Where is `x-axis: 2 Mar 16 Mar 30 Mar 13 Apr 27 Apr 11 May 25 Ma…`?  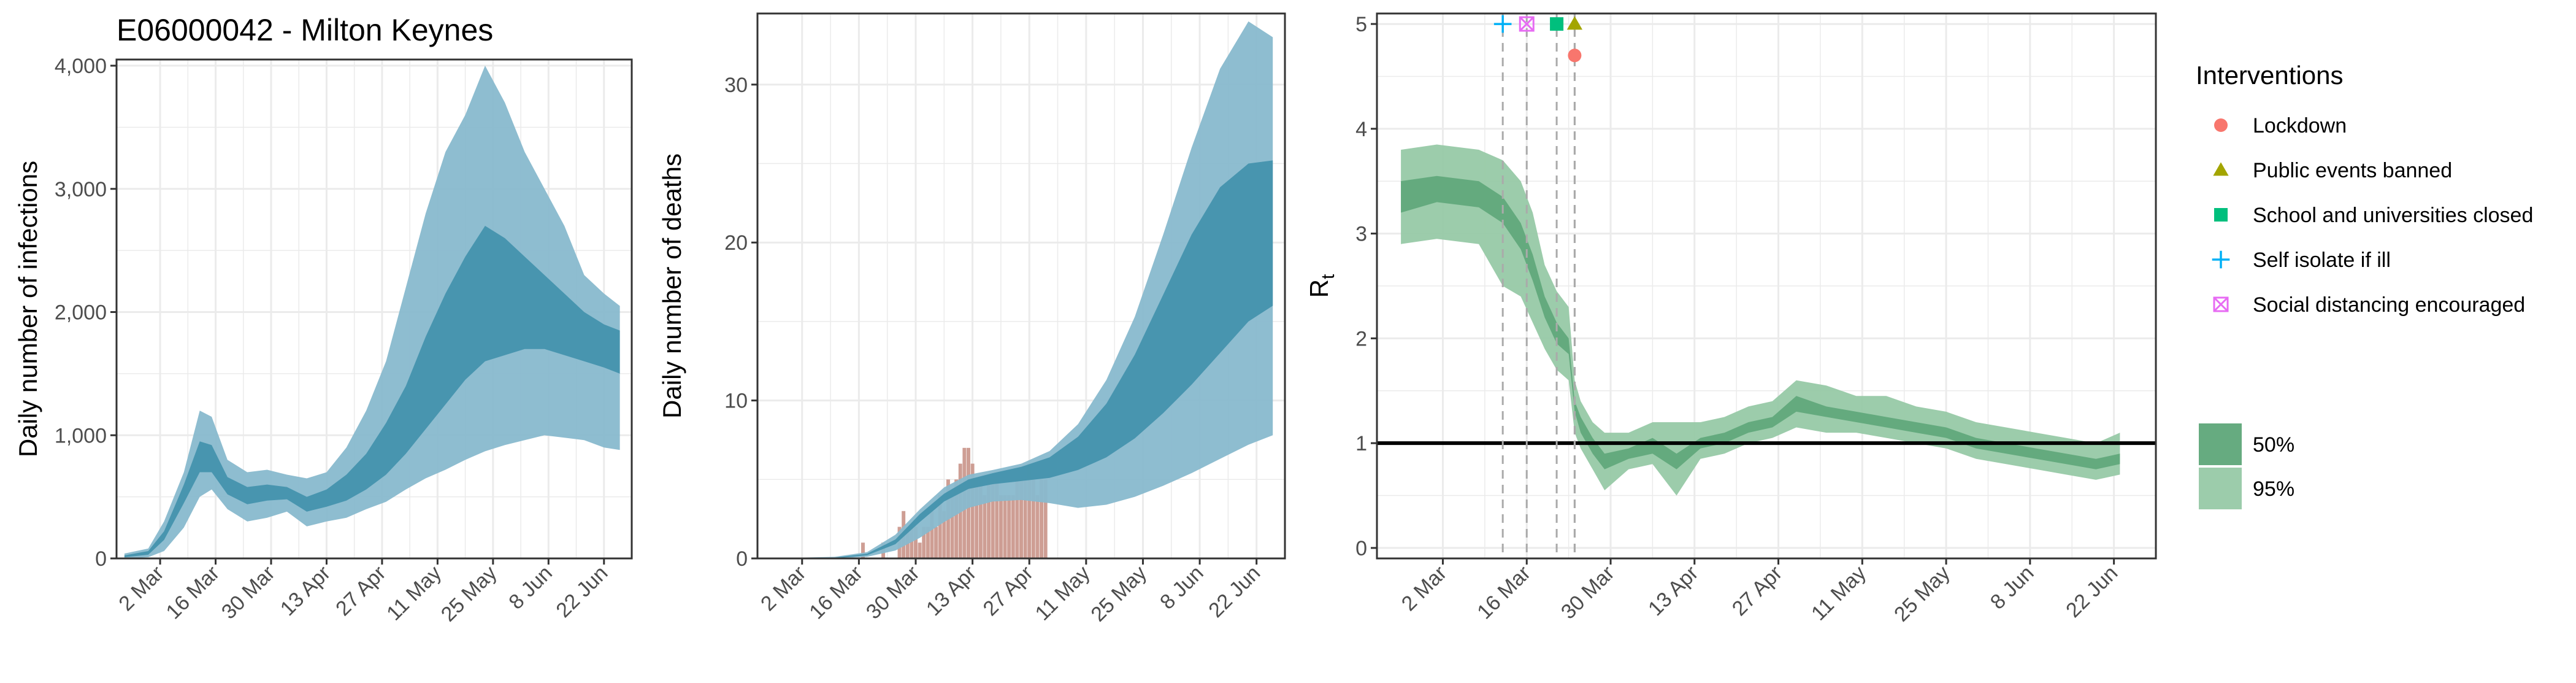 x-axis: 2 Mar 16 Mar 30 Mar 13 Apr 27 Apr 11 May 25 Ma… is located at coordinates (1759, 592).